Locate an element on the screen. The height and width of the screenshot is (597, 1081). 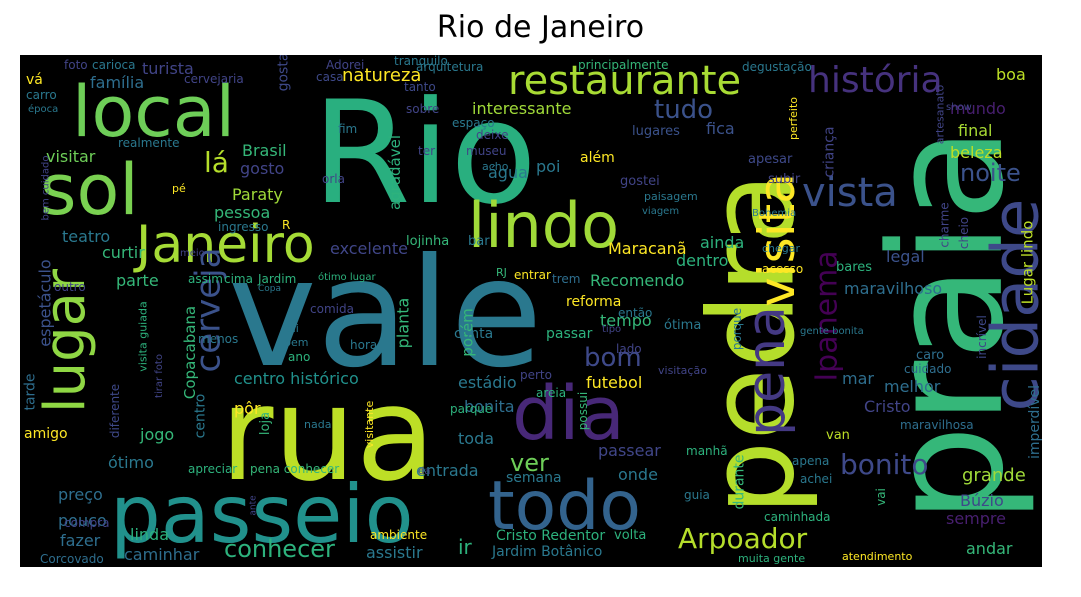
word: pôr is located at coordinates (247, 408).